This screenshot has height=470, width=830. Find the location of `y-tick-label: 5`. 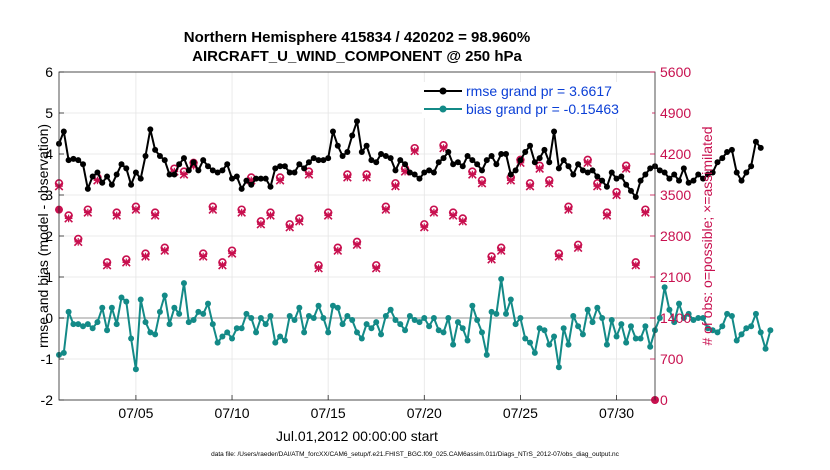

y-tick-label: 5 is located at coordinates (49, 113).